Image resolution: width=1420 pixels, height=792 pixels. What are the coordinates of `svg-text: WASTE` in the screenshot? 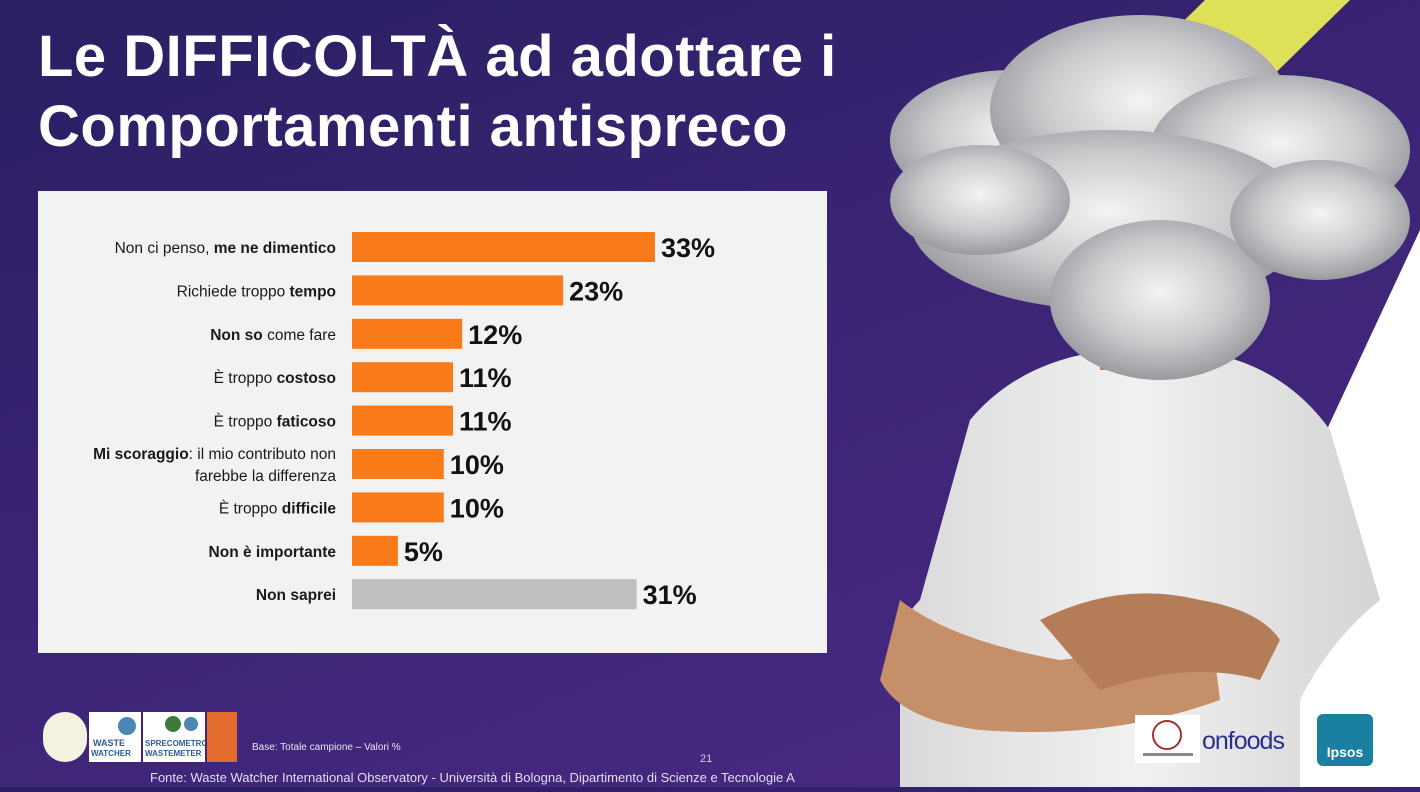 It's located at (109, 743).